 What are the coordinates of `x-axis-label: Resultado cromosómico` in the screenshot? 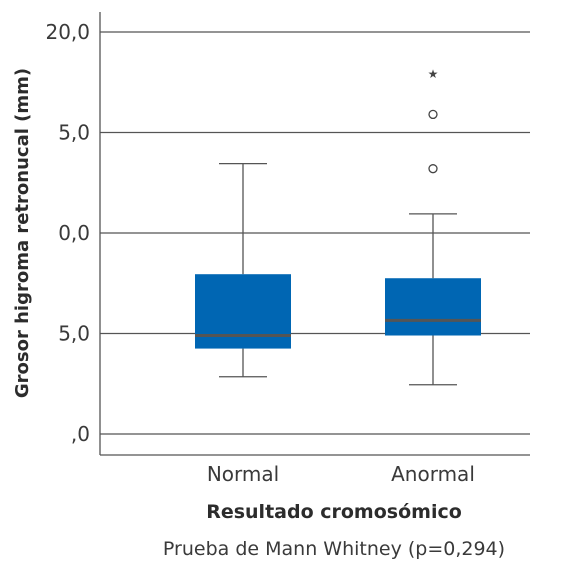 It's located at (334, 512).